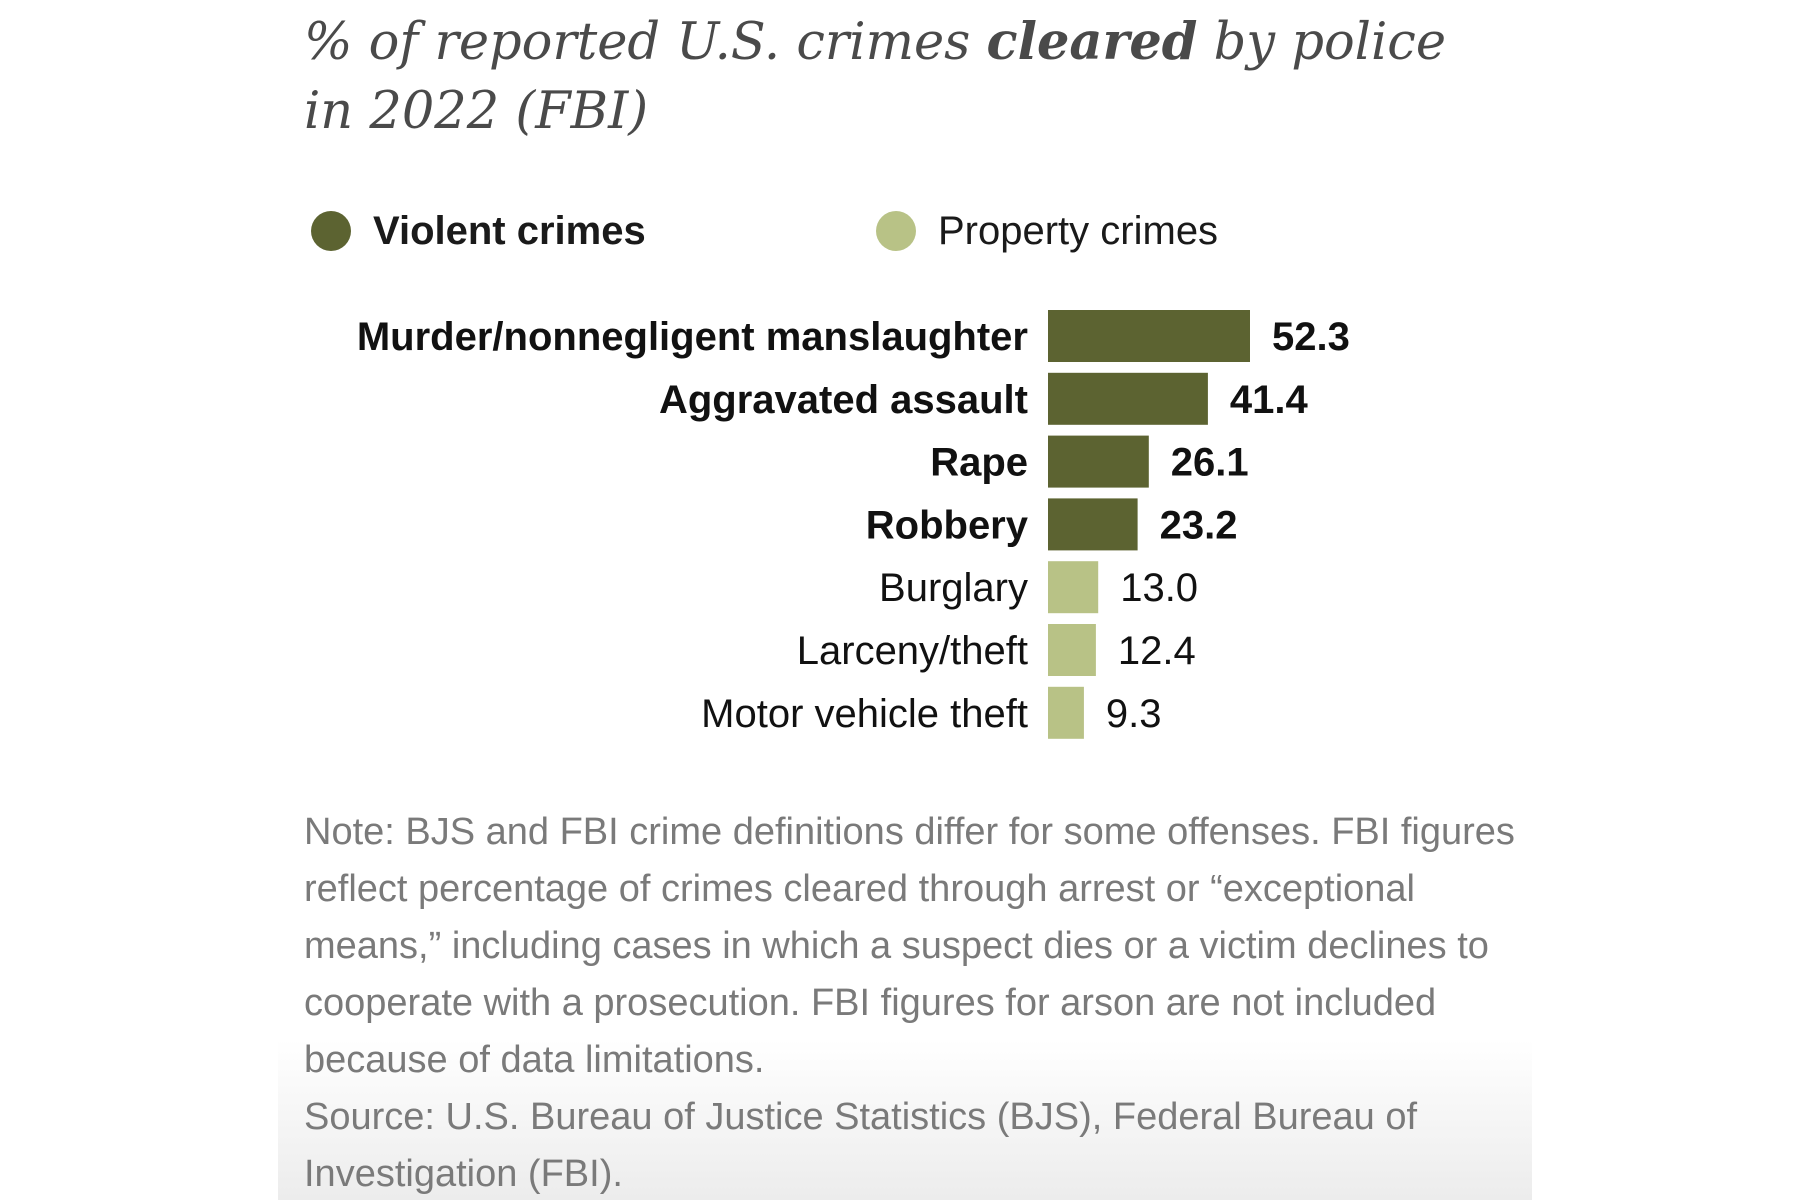 The image size is (1800, 1203). I want to click on value-label-7: 9.3, so click(1134, 714).